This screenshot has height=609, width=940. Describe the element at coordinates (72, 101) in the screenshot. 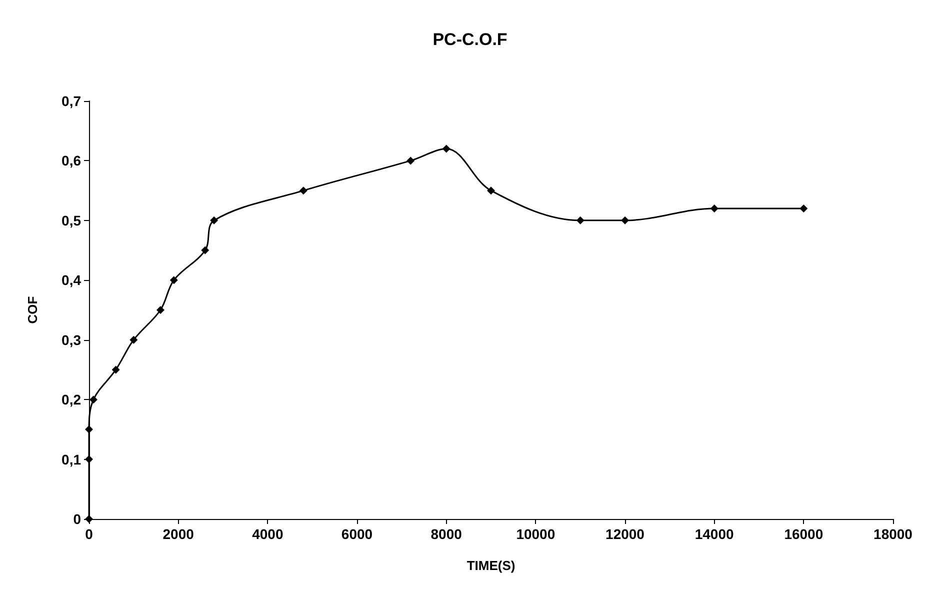

I see `y-tick-label: 0,7` at that location.